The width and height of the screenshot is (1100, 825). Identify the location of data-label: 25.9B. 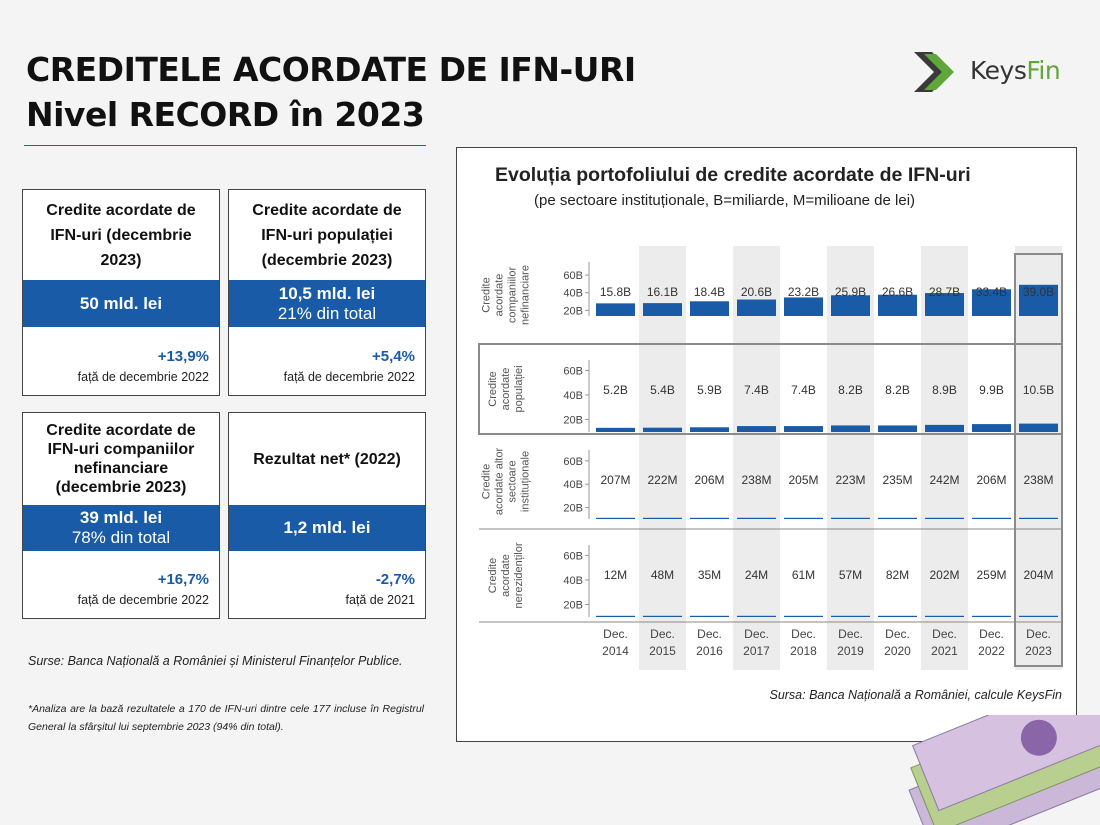
(850, 292).